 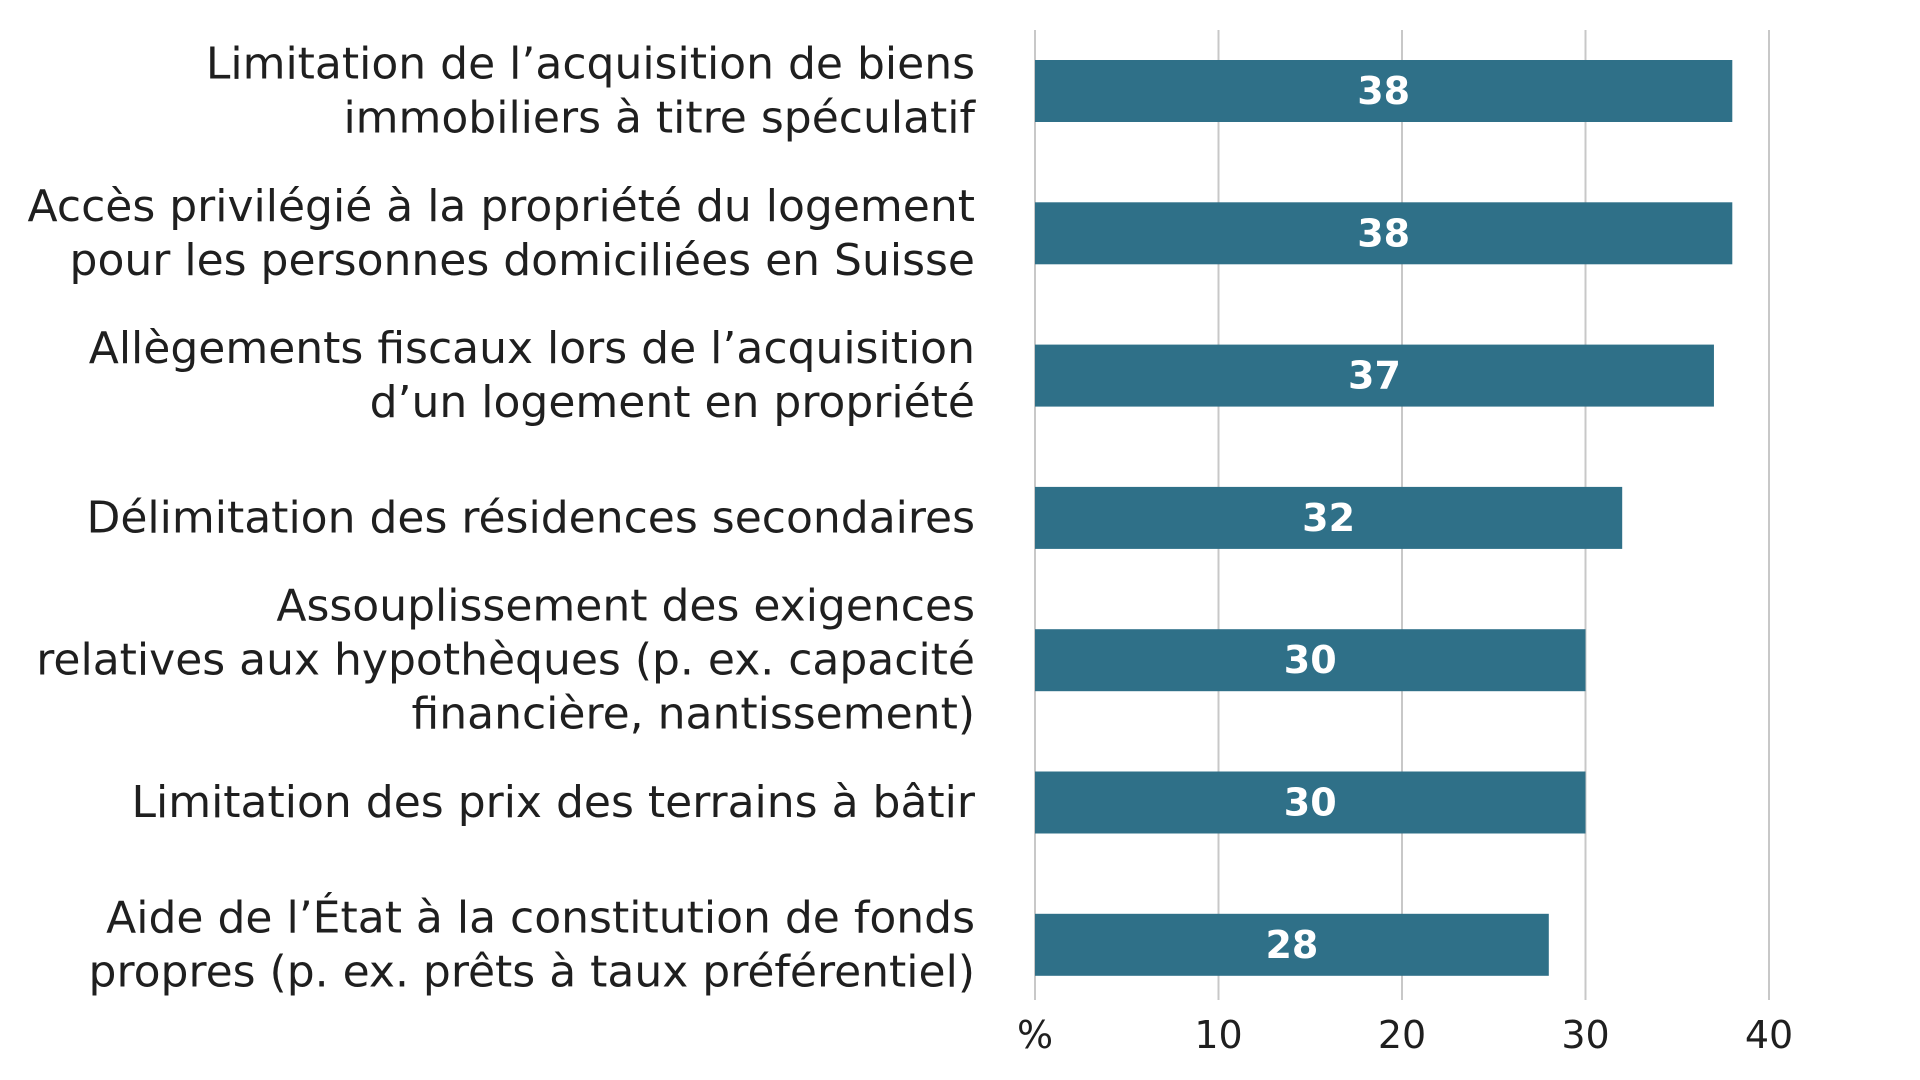 I want to click on category-label-line: Délimitation des résidences secondaires, so click(x=530, y=517).